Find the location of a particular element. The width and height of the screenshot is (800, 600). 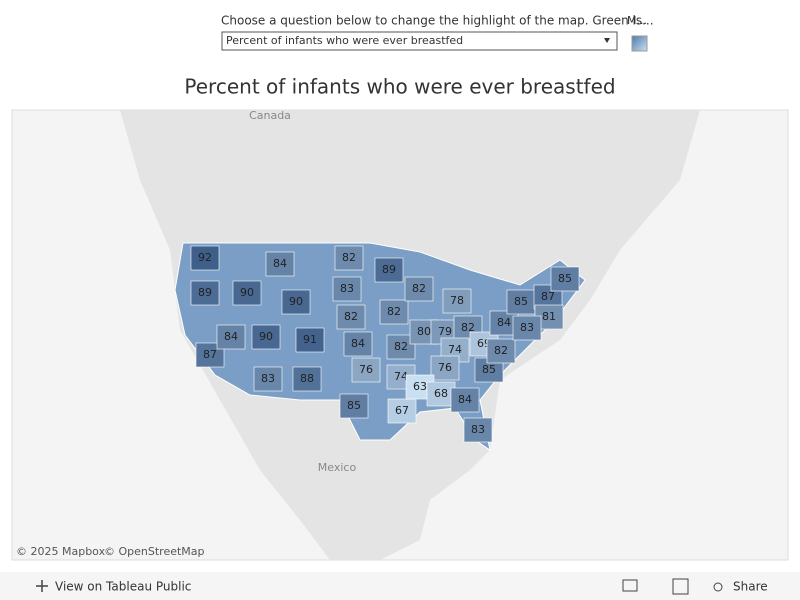

state-value: 63 is located at coordinates (420, 386).